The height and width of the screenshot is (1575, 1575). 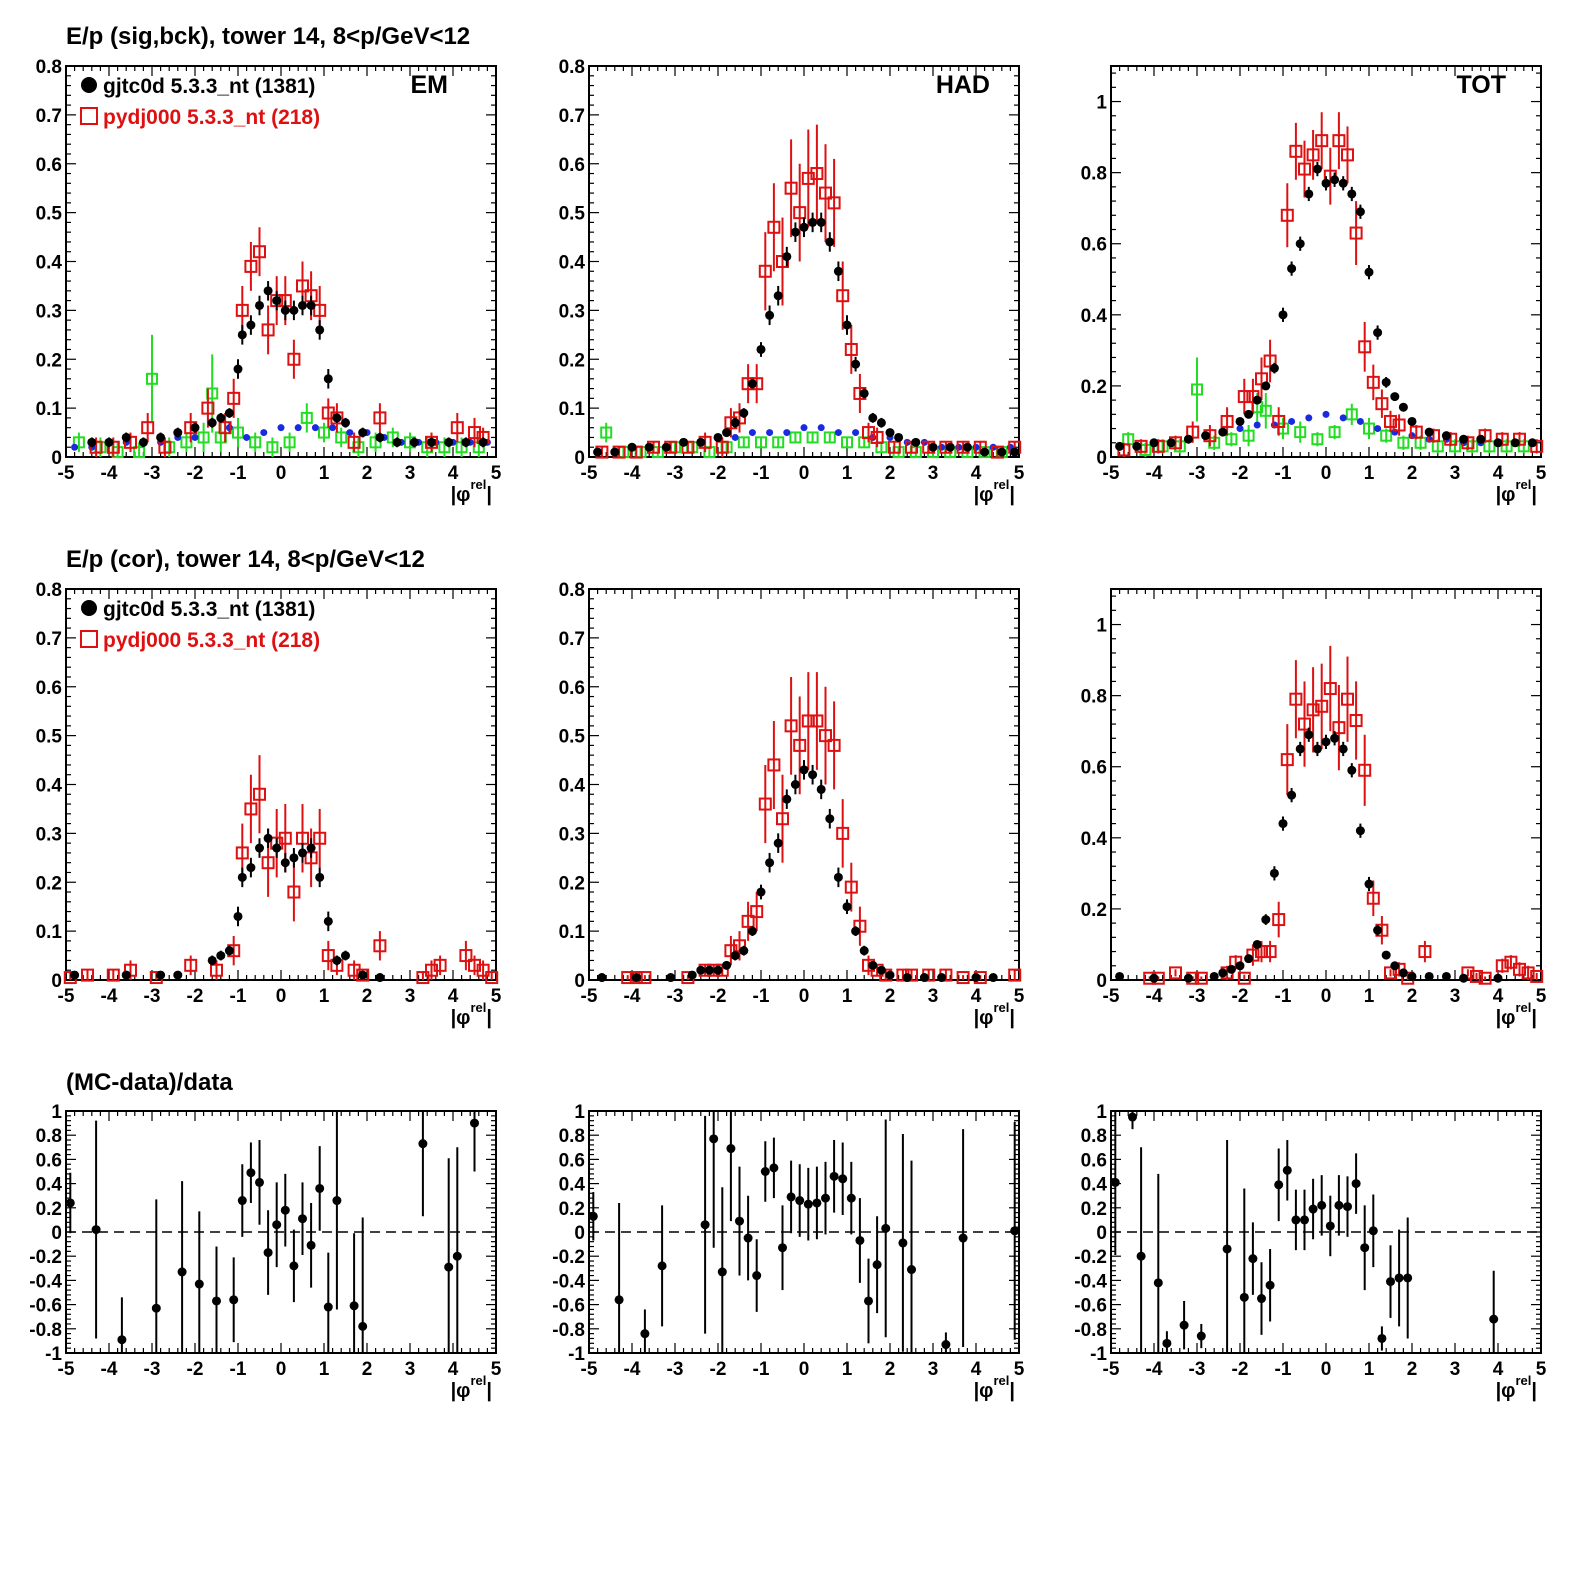 What do you see at coordinates (675, 996) in the screenshot?
I see `x-tick-label: -3` at bounding box center [675, 996].